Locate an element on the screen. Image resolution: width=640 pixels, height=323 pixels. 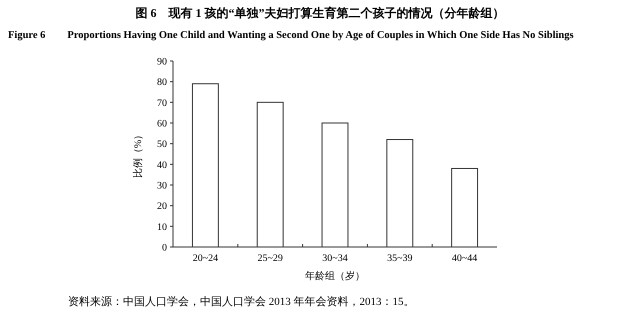
y-tick-label: 20 is located at coordinates (162, 206).